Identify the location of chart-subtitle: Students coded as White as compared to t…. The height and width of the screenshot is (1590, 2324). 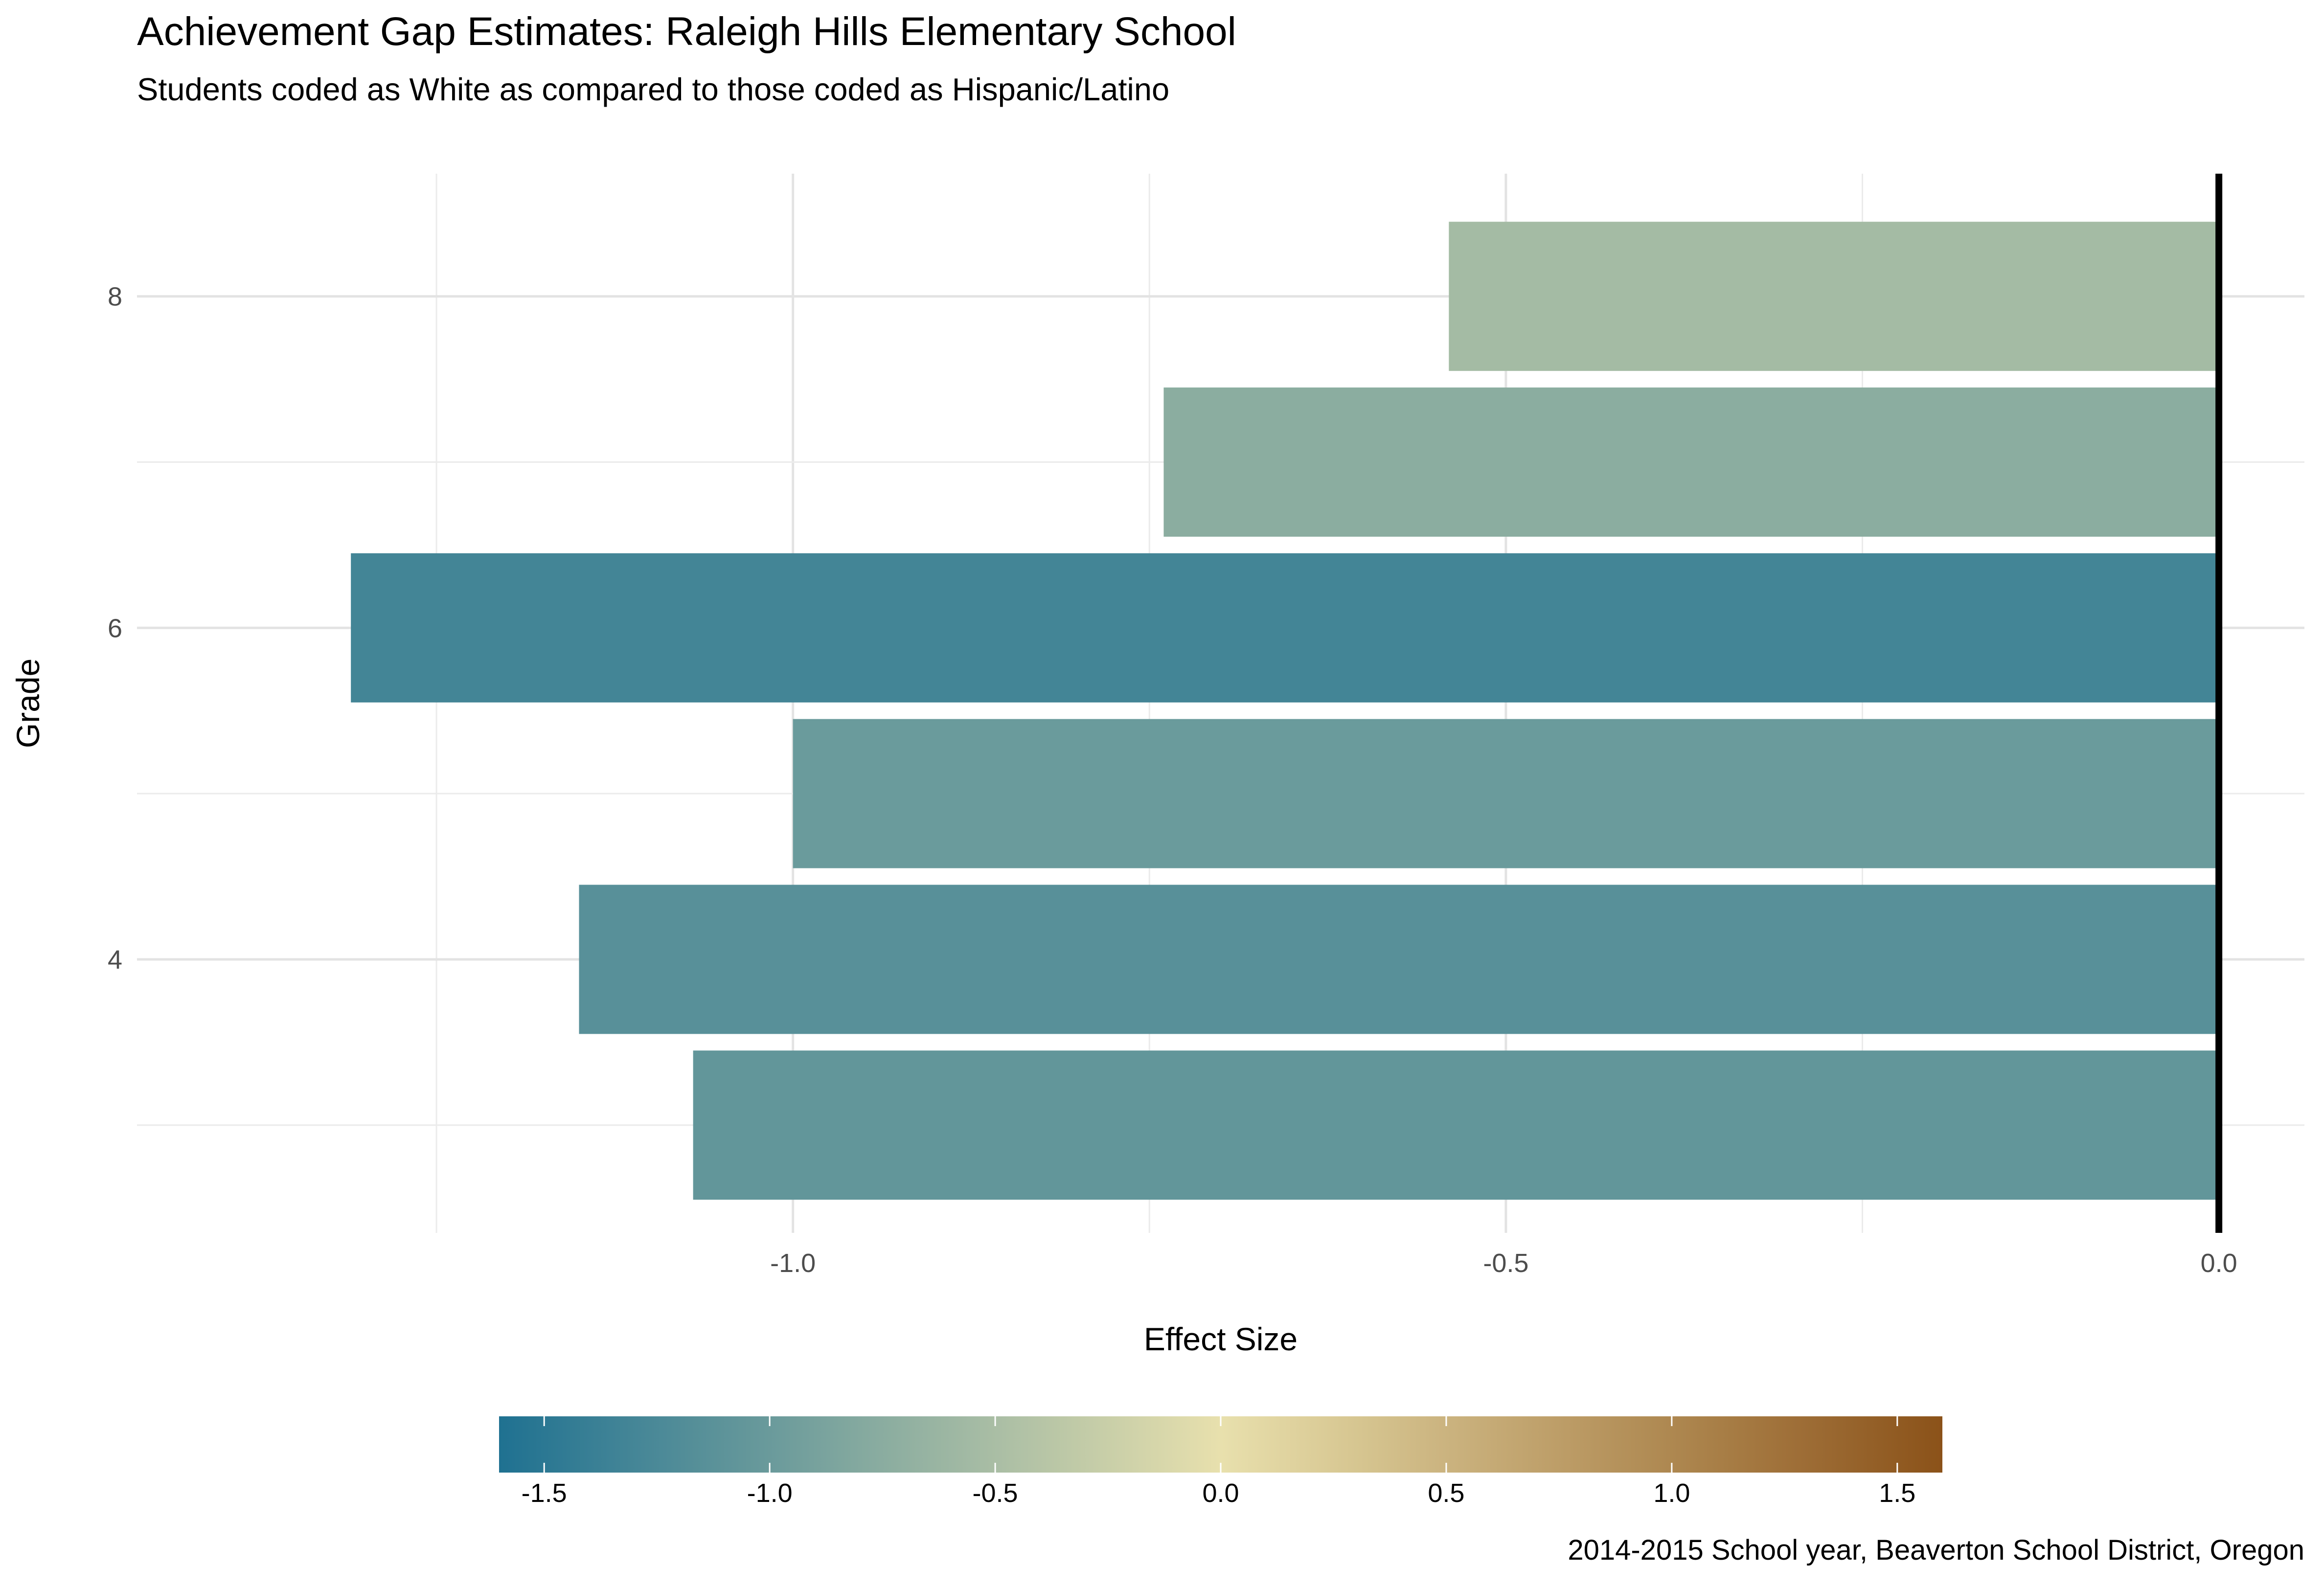
(653, 89).